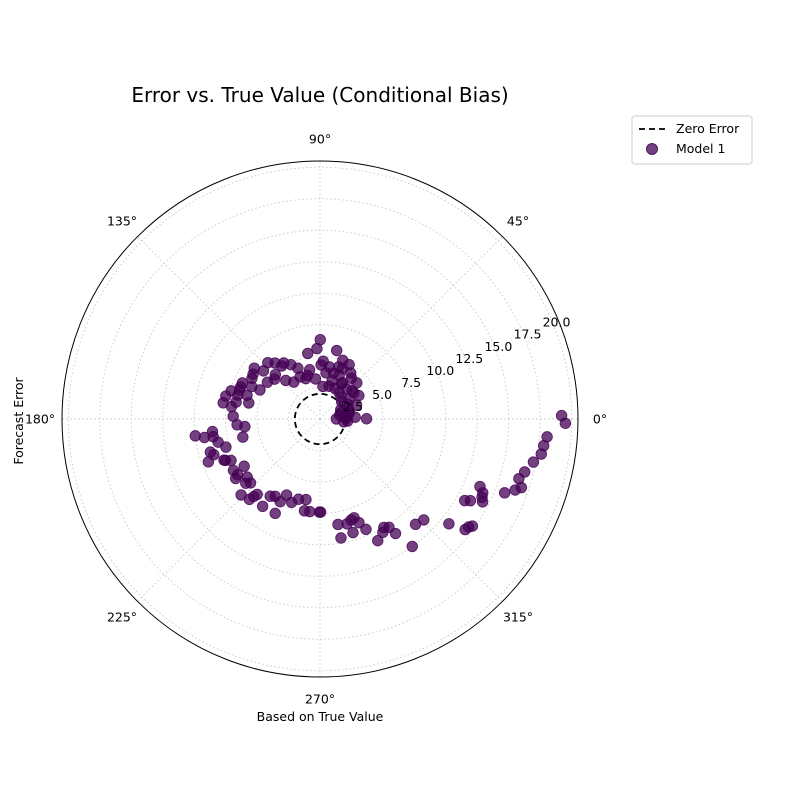  I want to click on r-tick-labels: 2.5 5.0 7.5 10.012.515.017.520.0, so click(456, 364).